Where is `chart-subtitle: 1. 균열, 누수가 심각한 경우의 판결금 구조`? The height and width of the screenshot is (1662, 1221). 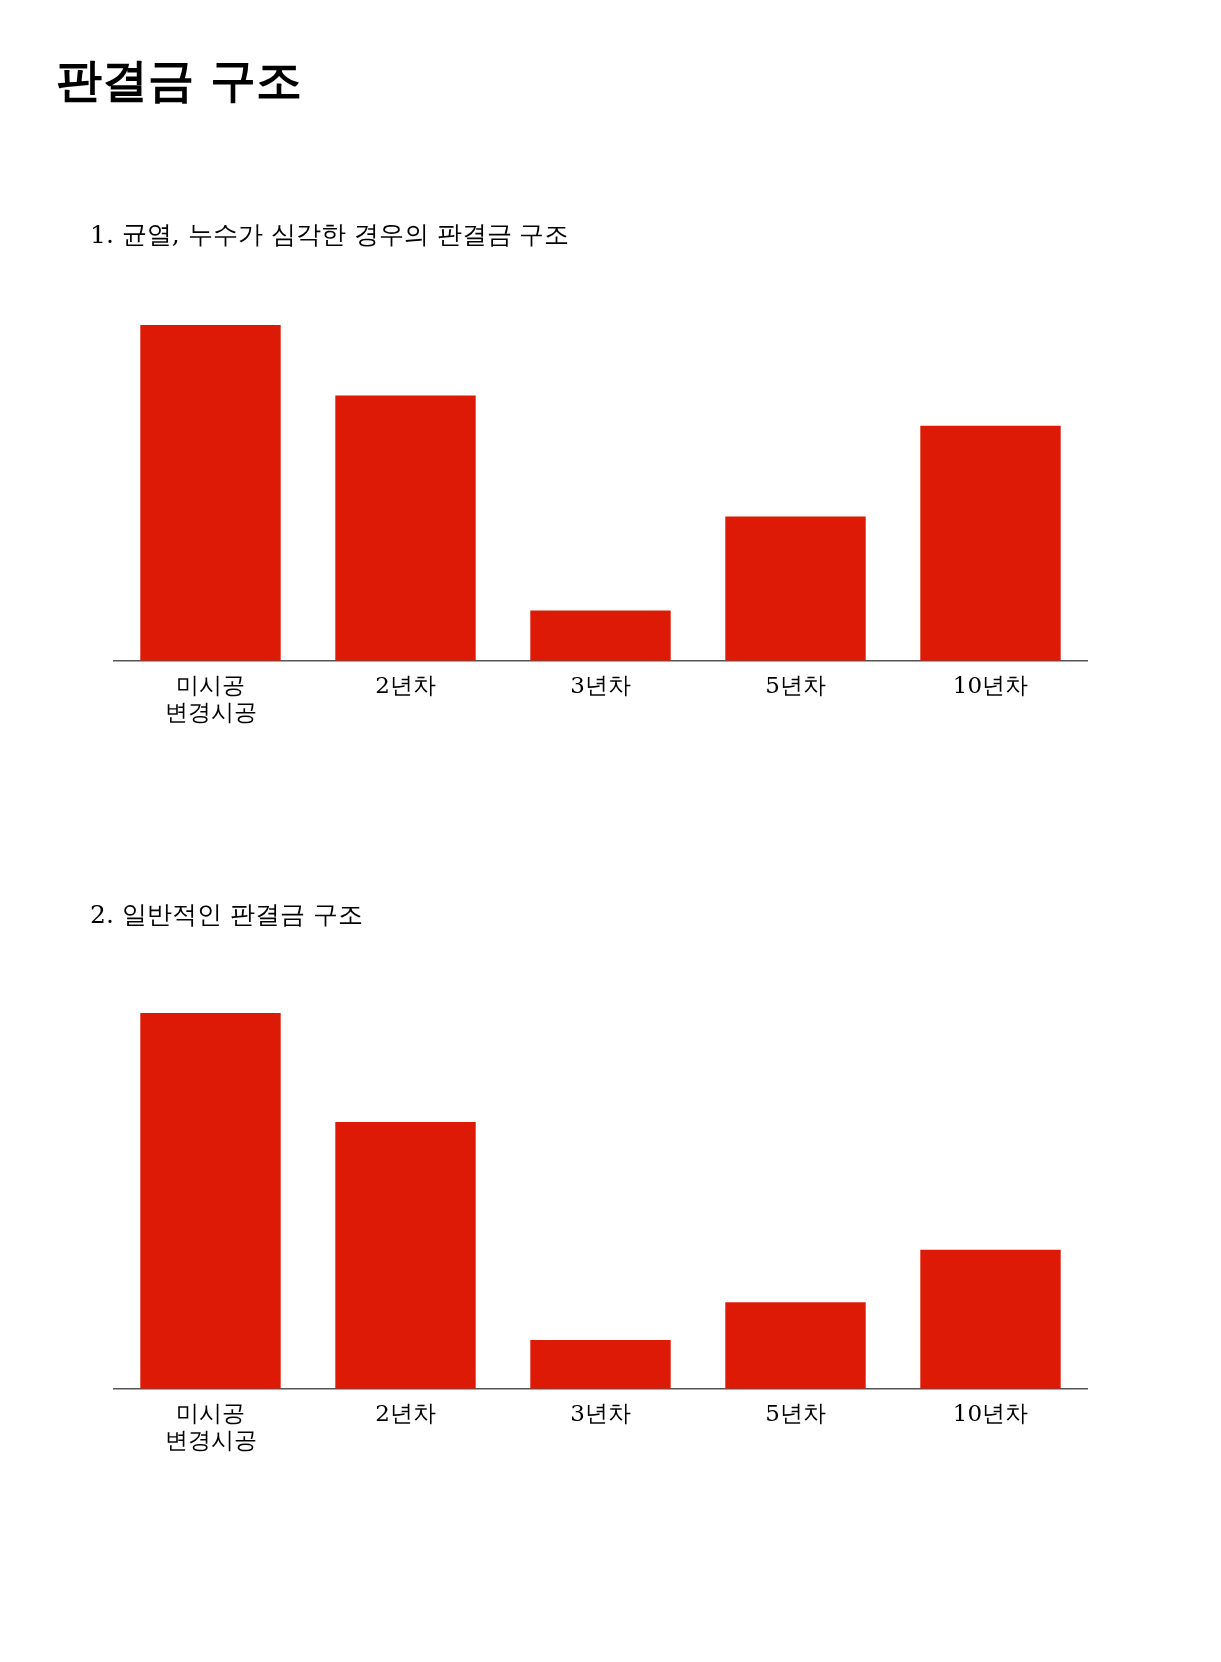
chart-subtitle: 1. 균열, 누수가 심각한 경우의 판결금 구조 is located at coordinates (330, 235).